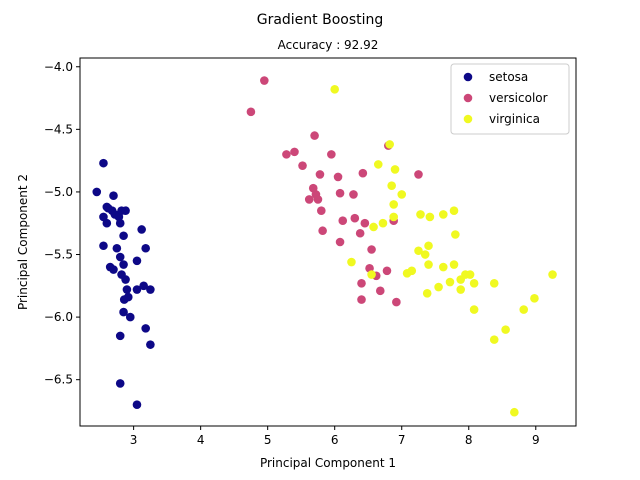 This screenshot has height=480, width=640. I want to click on y-axis: −6.5 −6.0 −5.5 −5.0 −4.5 −4.0, so click(62, 223).